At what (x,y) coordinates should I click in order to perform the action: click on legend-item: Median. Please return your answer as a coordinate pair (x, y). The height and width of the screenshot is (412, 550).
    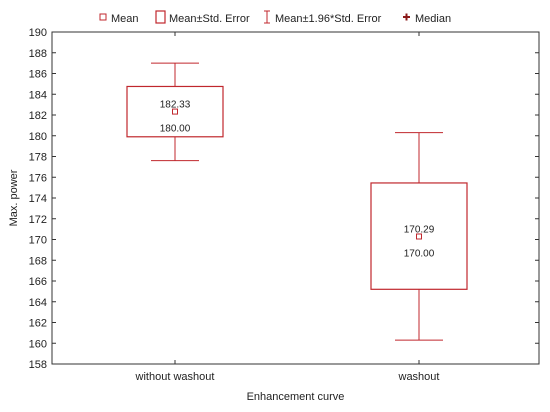
    Looking at the image, I should click on (427, 19).